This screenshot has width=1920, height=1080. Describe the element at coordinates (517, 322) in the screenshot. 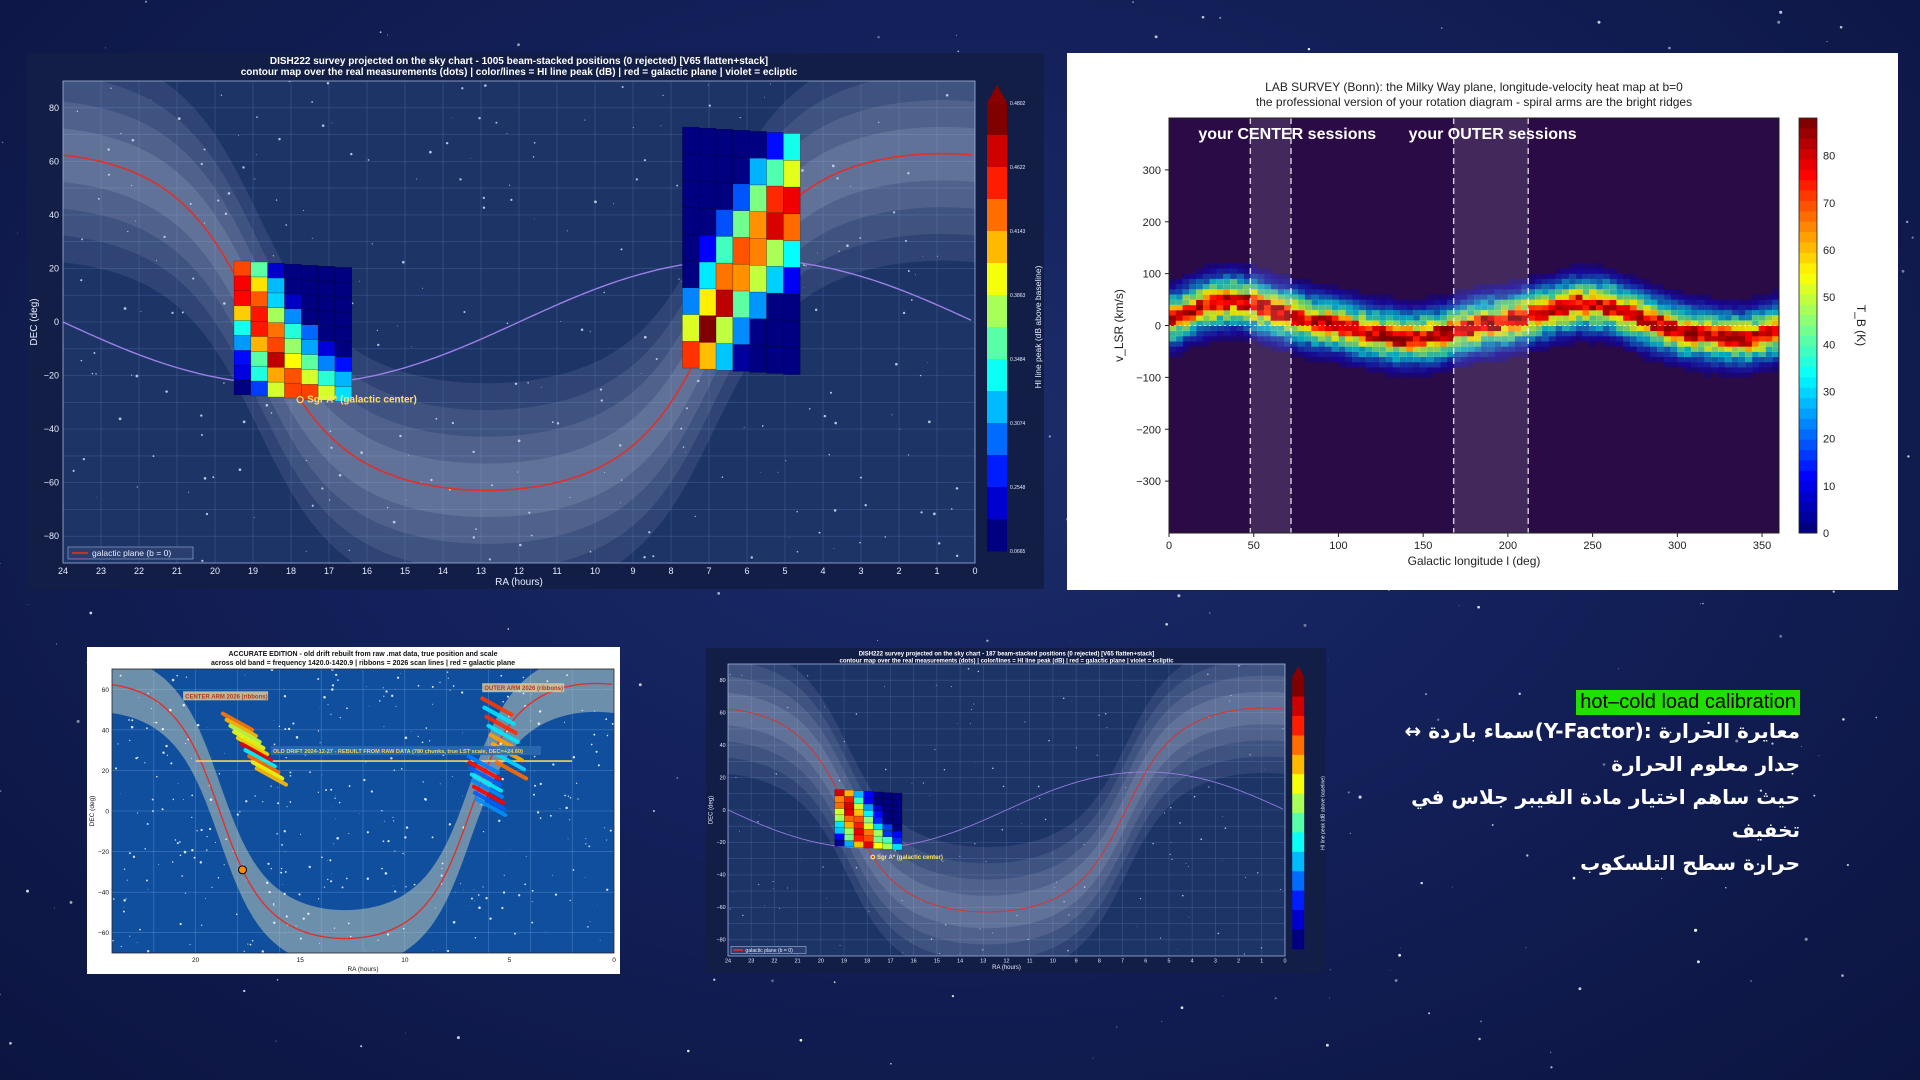

I see `ecliptic-line` at that location.